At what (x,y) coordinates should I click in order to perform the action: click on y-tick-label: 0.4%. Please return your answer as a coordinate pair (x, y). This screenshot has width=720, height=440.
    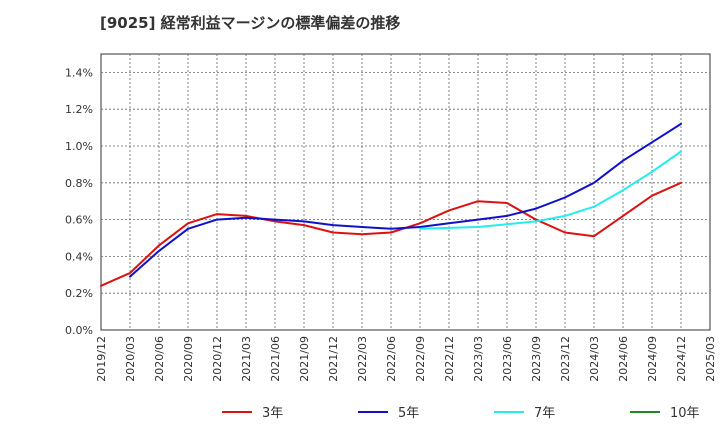
    Looking at the image, I should click on (79, 256).